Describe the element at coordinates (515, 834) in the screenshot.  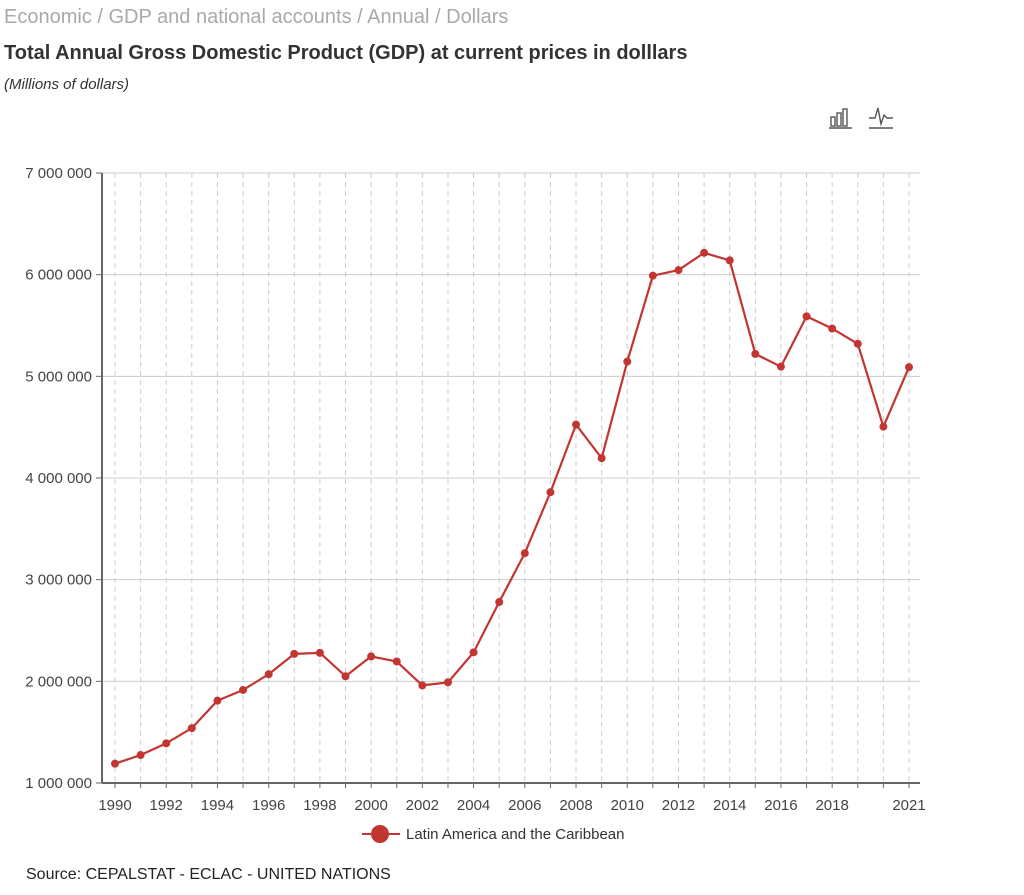
I see `legend-label: Latin America and the Caribbean` at that location.